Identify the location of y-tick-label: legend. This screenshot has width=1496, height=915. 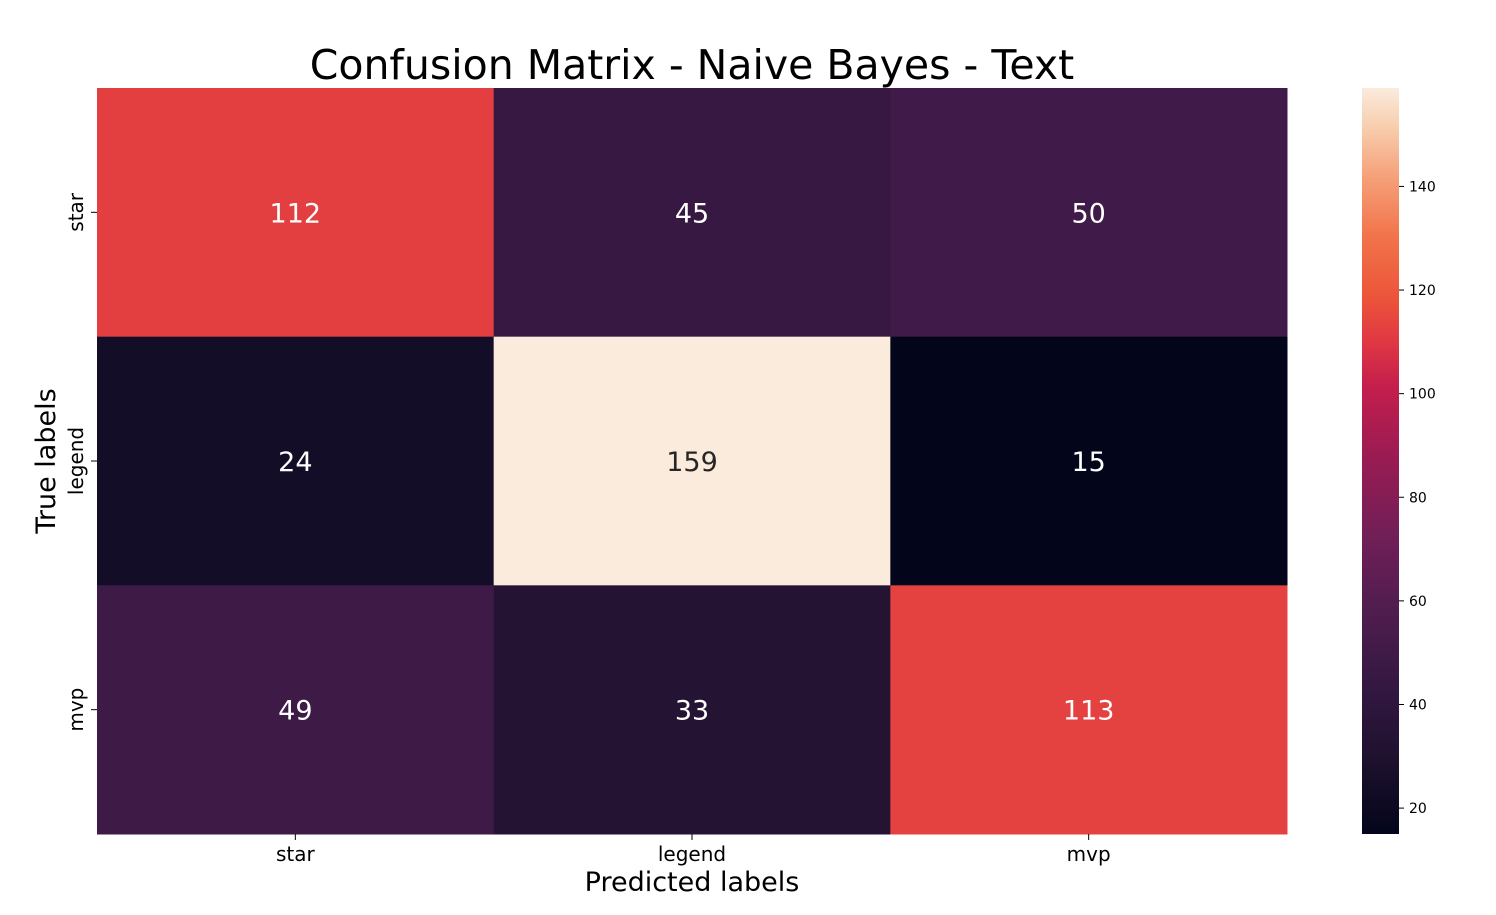
(76, 461).